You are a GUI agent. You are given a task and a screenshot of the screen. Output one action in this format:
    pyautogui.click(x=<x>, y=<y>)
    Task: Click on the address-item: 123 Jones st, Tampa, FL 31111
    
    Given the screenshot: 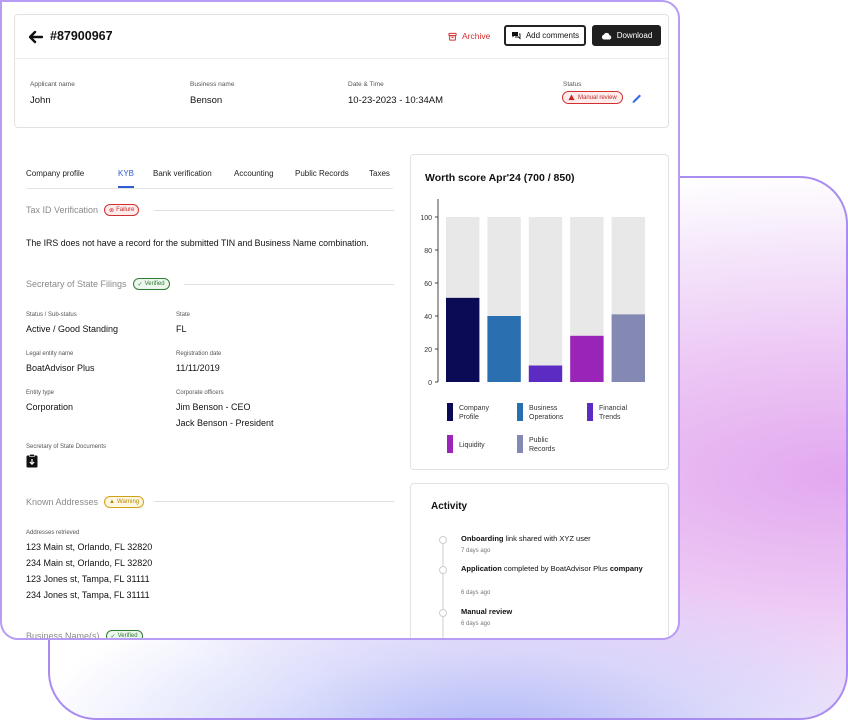 What is the action you would take?
    pyautogui.click(x=88, y=579)
    